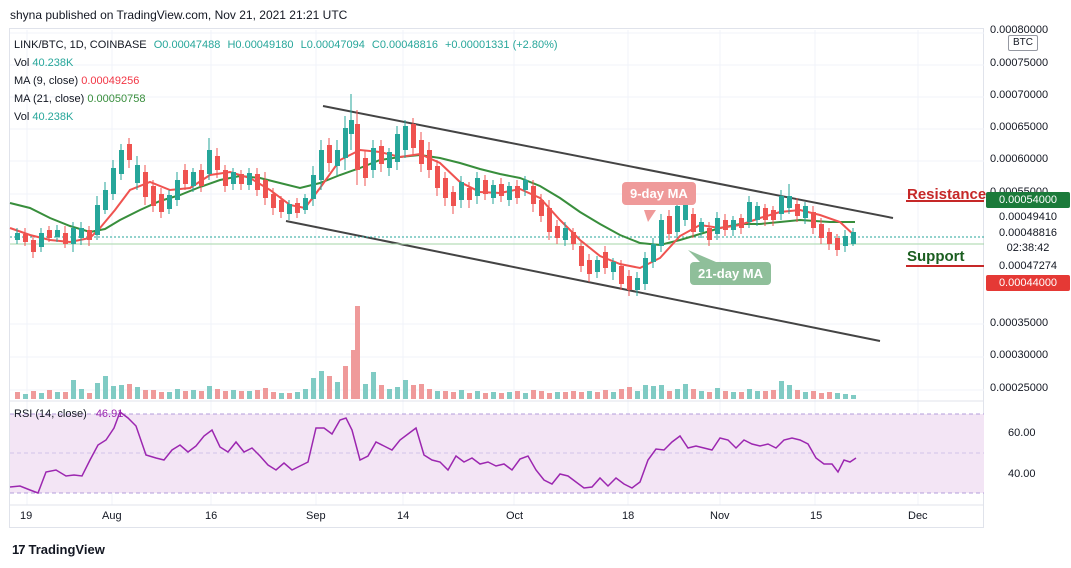 The height and width of the screenshot is (568, 1071). What do you see at coordinates (46, 81) in the screenshot?
I see `ma9-label: MA (9, close)` at bounding box center [46, 81].